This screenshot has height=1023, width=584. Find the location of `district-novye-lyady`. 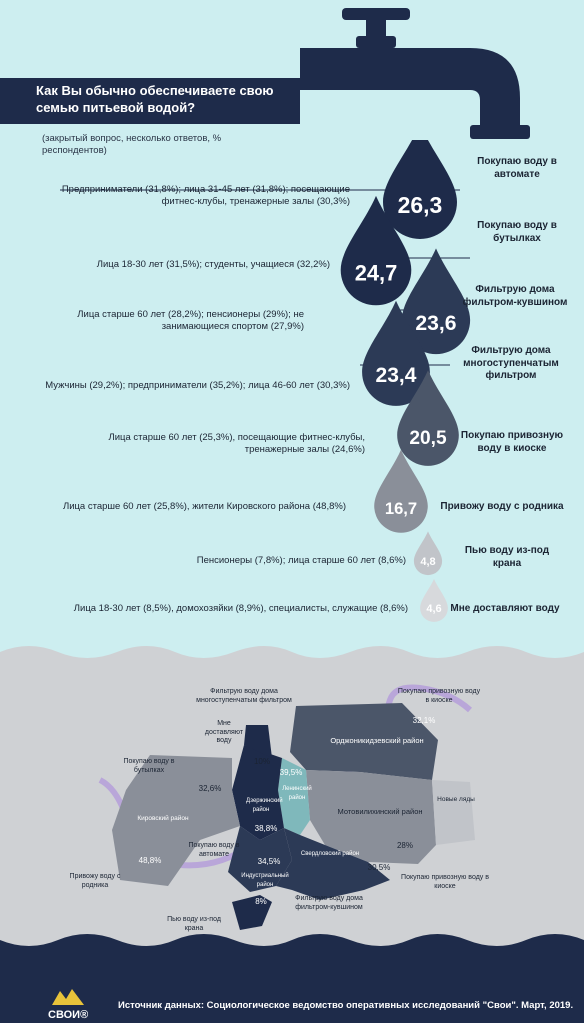

district-novye-lyady is located at coordinates (453, 812).